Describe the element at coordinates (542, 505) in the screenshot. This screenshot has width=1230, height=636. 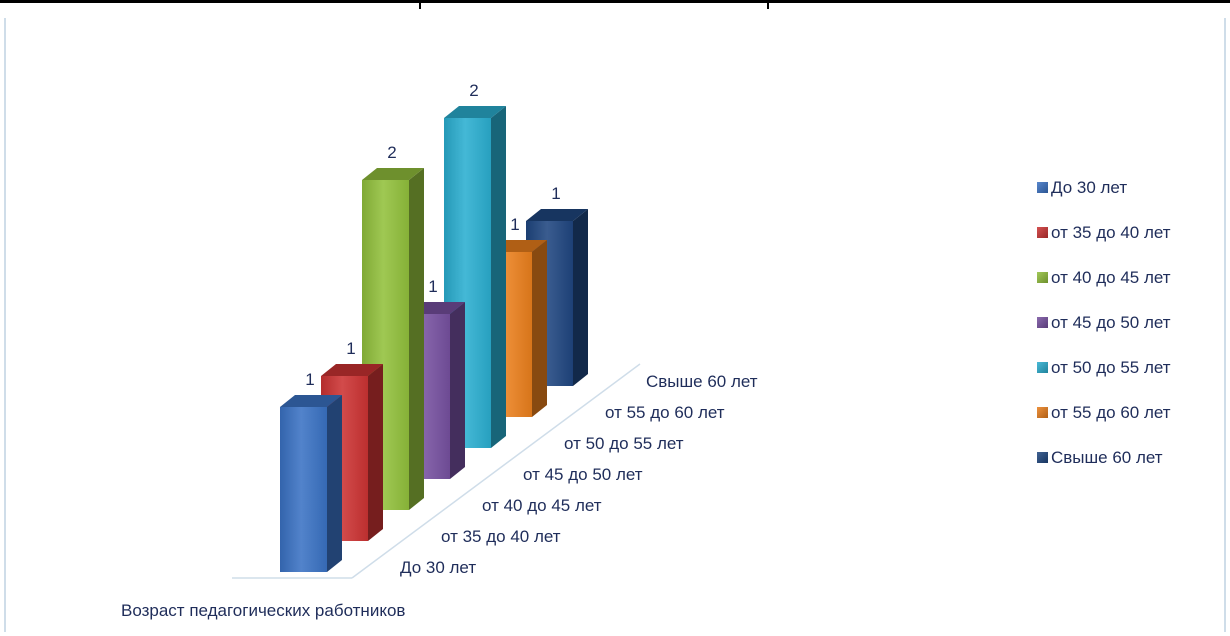
I see `category-label: от 40 до 45 лет` at that location.